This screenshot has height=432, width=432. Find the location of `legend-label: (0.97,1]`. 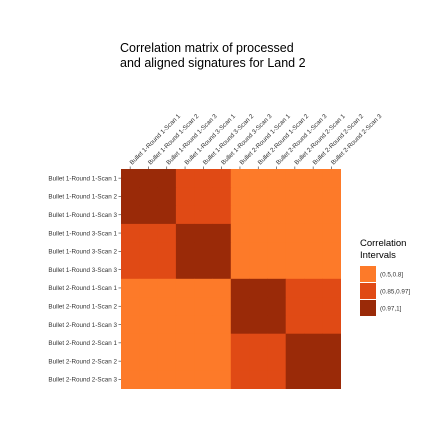

legend-label: (0.97,1] is located at coordinates (391, 309).